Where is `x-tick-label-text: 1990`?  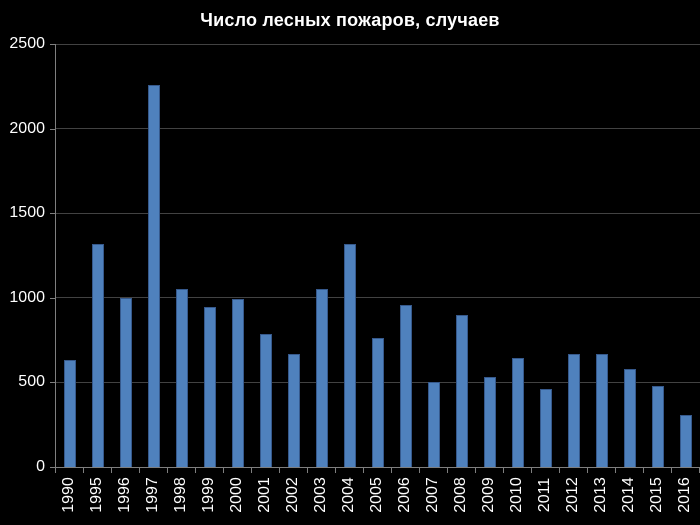 x-tick-label-text: 1990 is located at coordinates (68, 495).